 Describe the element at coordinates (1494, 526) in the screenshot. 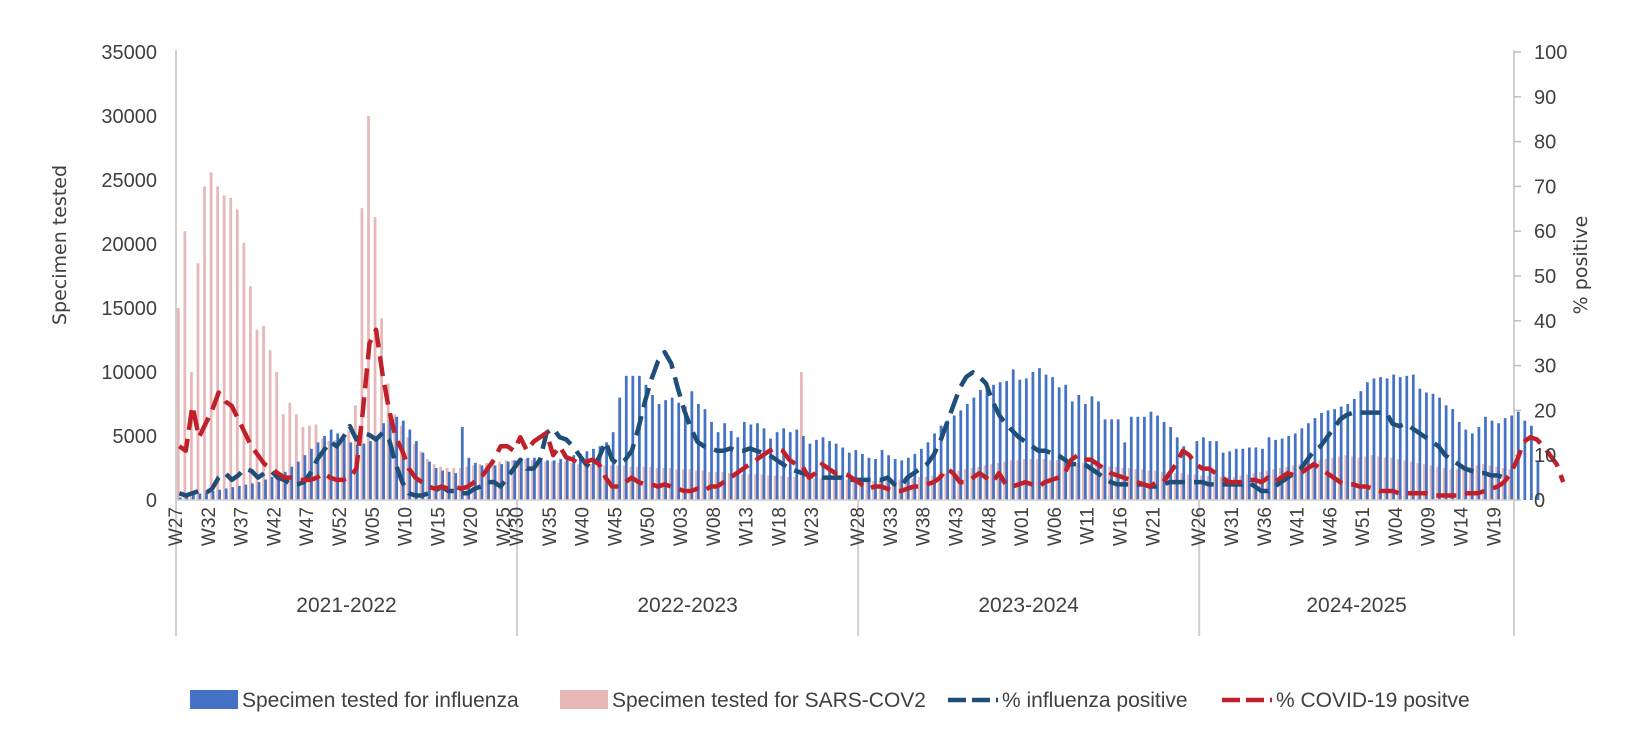

I see `week-tick-label: W19` at that location.